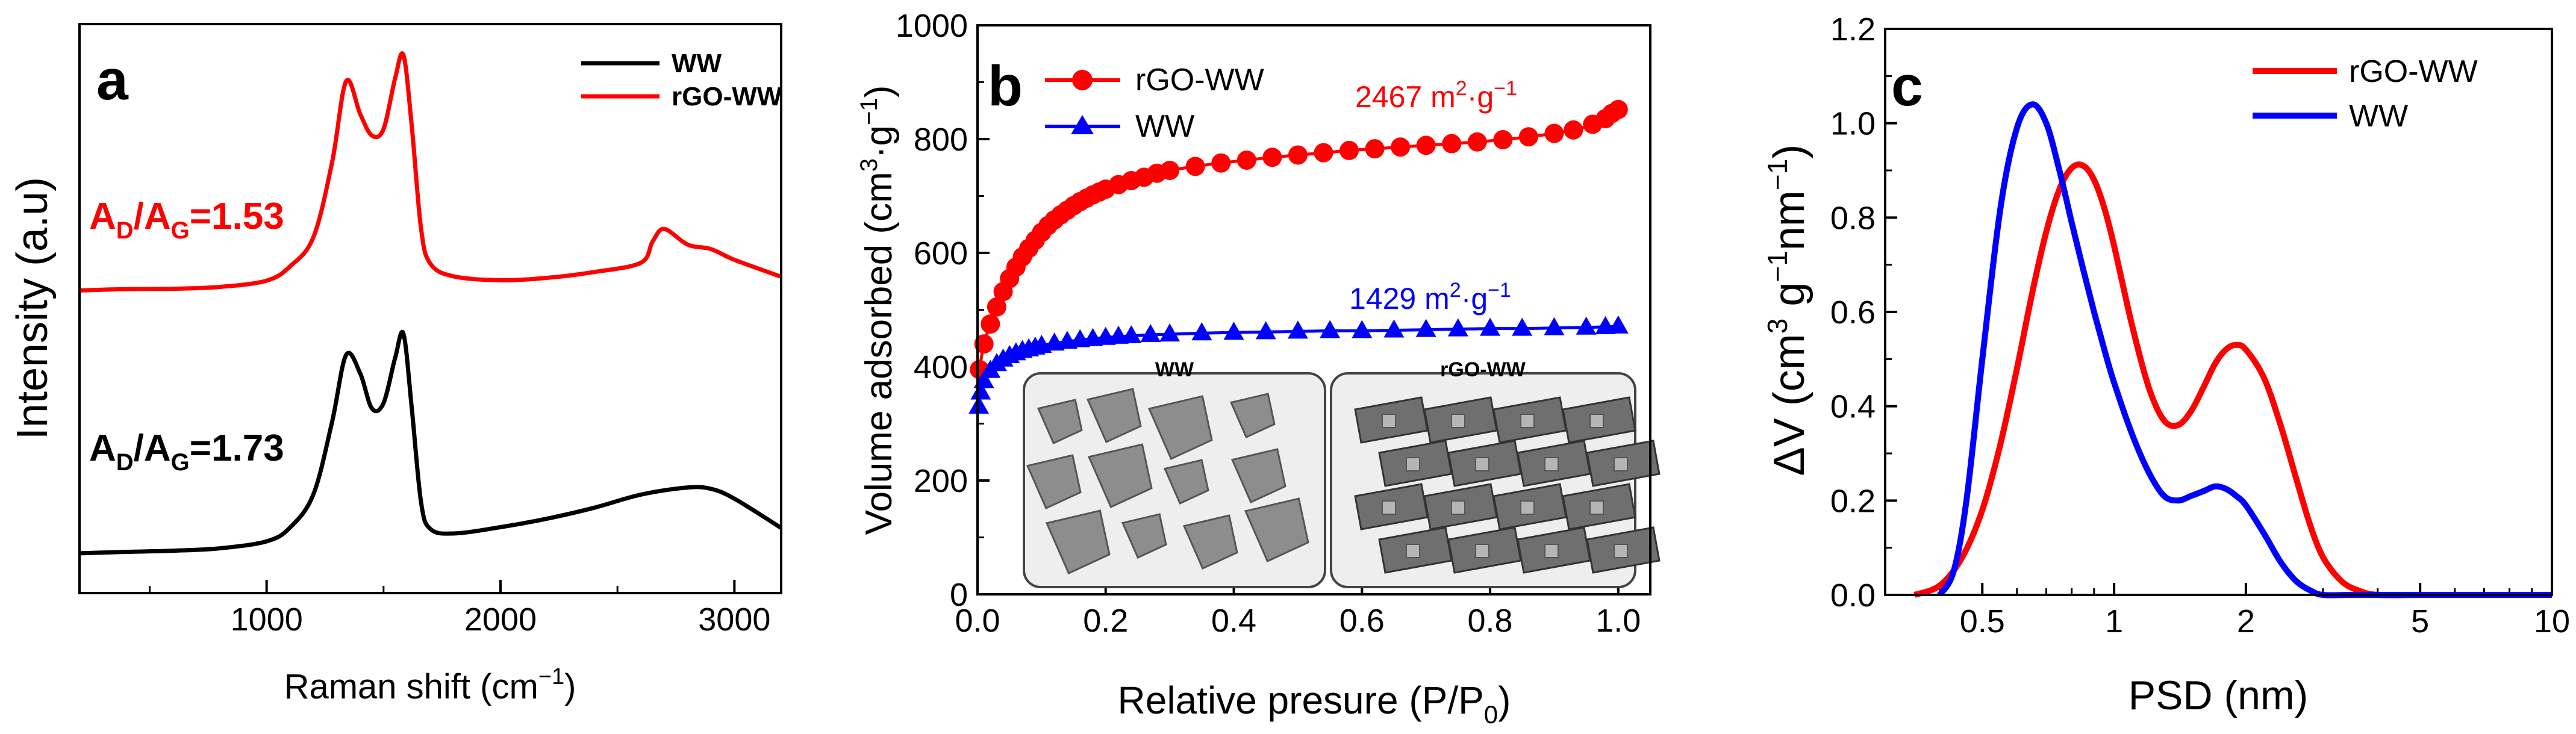 The height and width of the screenshot is (734, 2576). Describe the element at coordinates (2365, 94) in the screenshot. I see `panel-c-legend: rGO-WW WW` at that location.